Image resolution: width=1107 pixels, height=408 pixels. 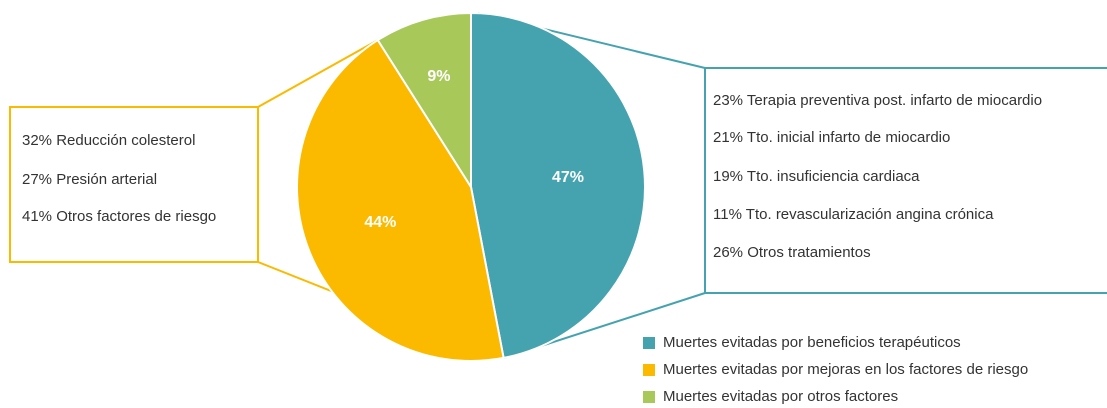 What do you see at coordinates (108, 140) in the screenshot?
I see `breakdown-item: 32% Reducción colesterol` at bounding box center [108, 140].